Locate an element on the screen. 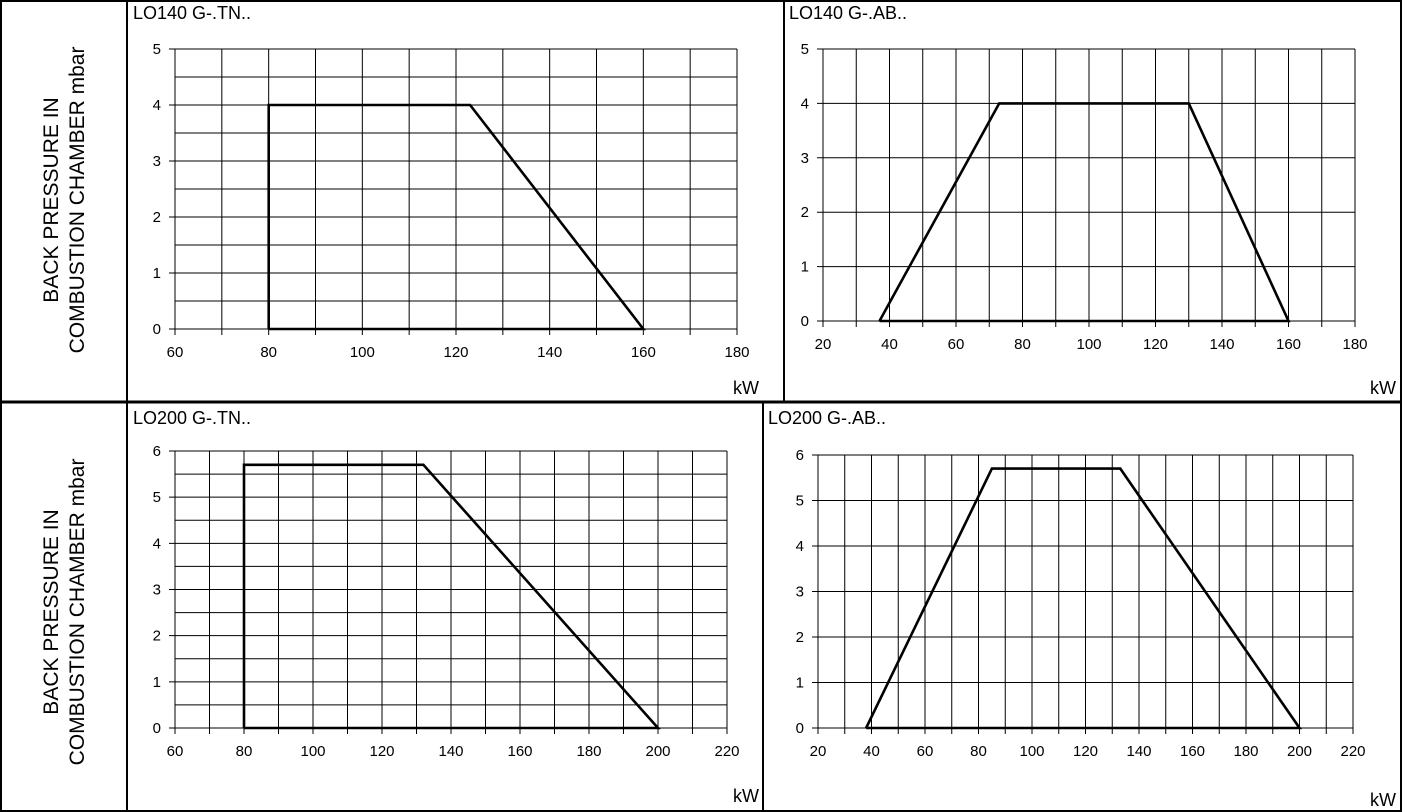  chart-title: LO140 G-.TN.. is located at coordinates (192, 13).